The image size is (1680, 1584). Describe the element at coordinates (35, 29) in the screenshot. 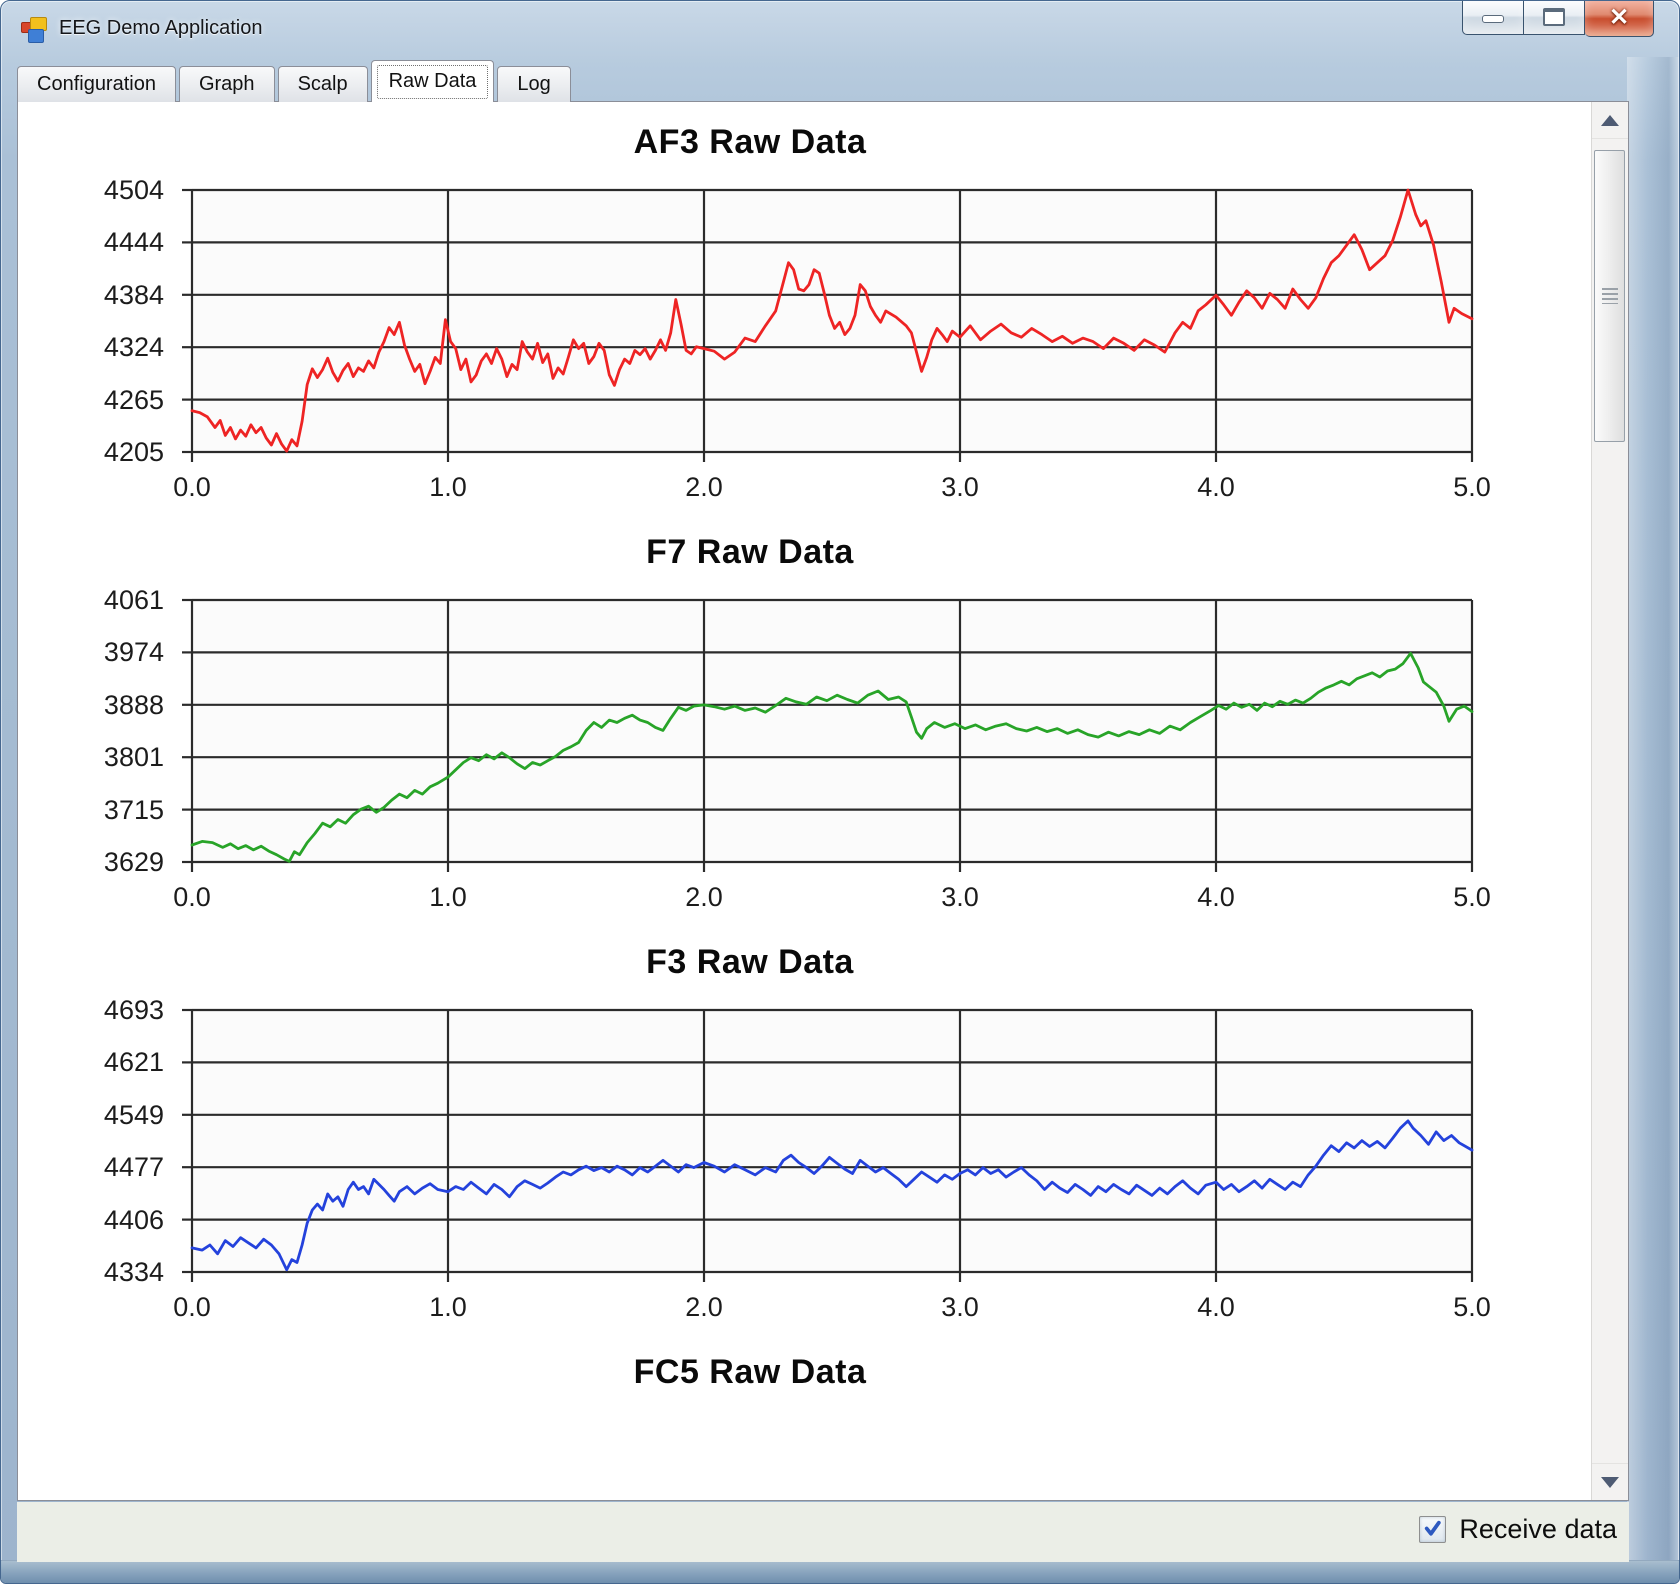

I see `app-icon` at that location.